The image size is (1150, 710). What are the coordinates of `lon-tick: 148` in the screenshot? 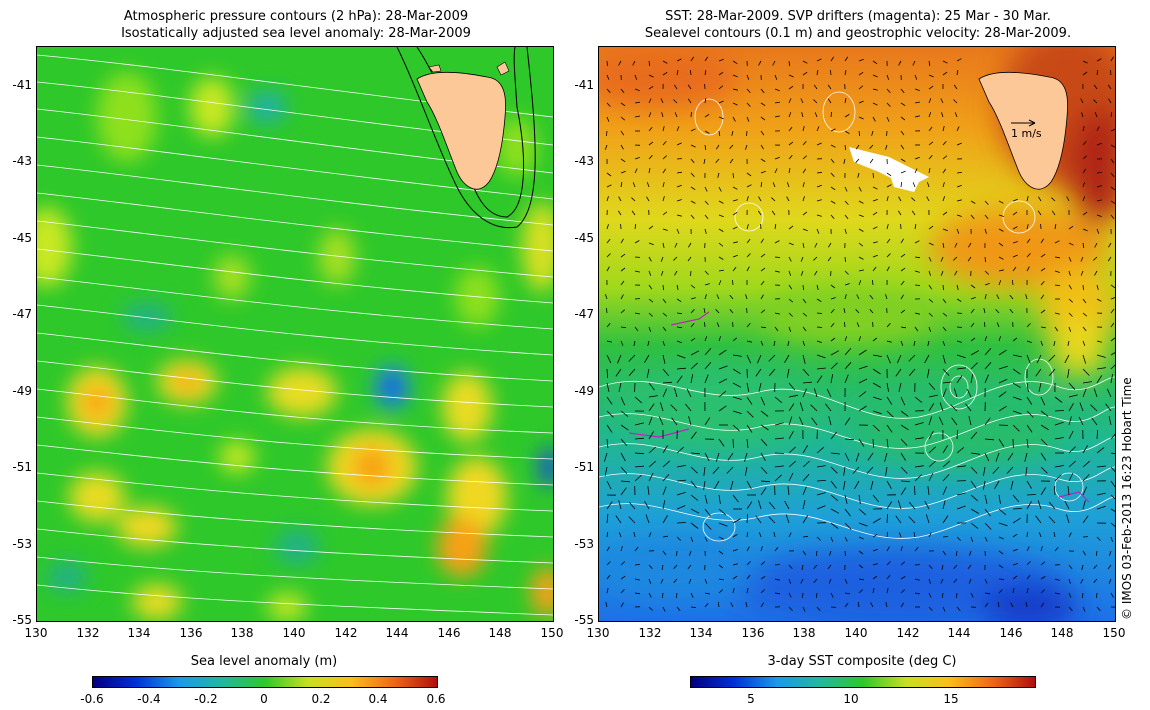 It's located at (500, 633).